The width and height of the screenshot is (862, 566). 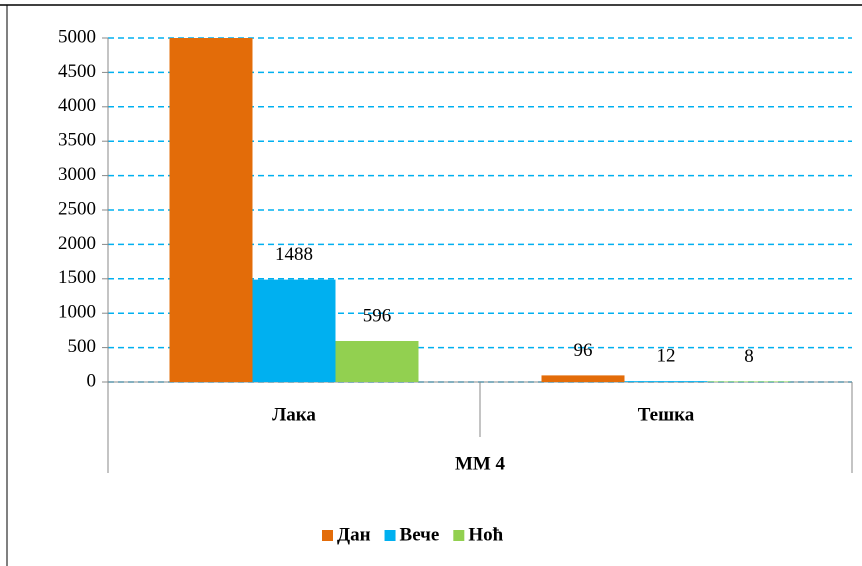 I want to click on group-label: MM 4, so click(x=480, y=463).